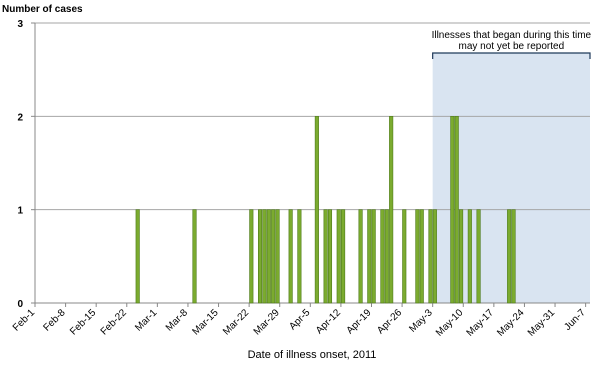  Describe the element at coordinates (450, 323) in the screenshot. I see `x-tick-label: May-10` at that location.